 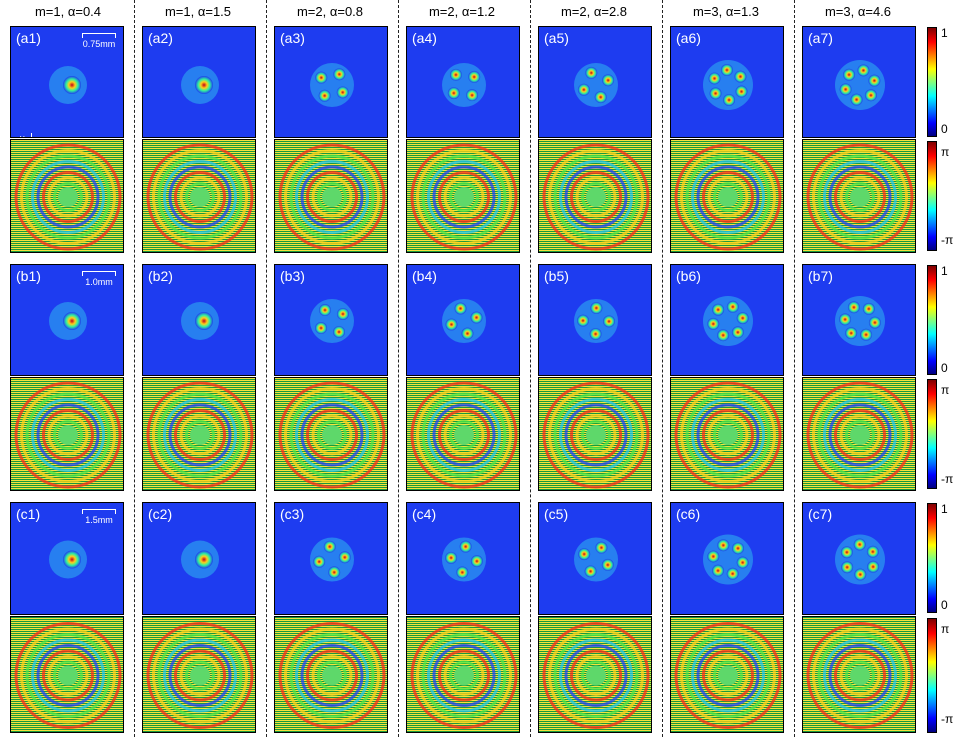 I want to click on column-title: m=3, α=4.6, so click(x=858, y=11).